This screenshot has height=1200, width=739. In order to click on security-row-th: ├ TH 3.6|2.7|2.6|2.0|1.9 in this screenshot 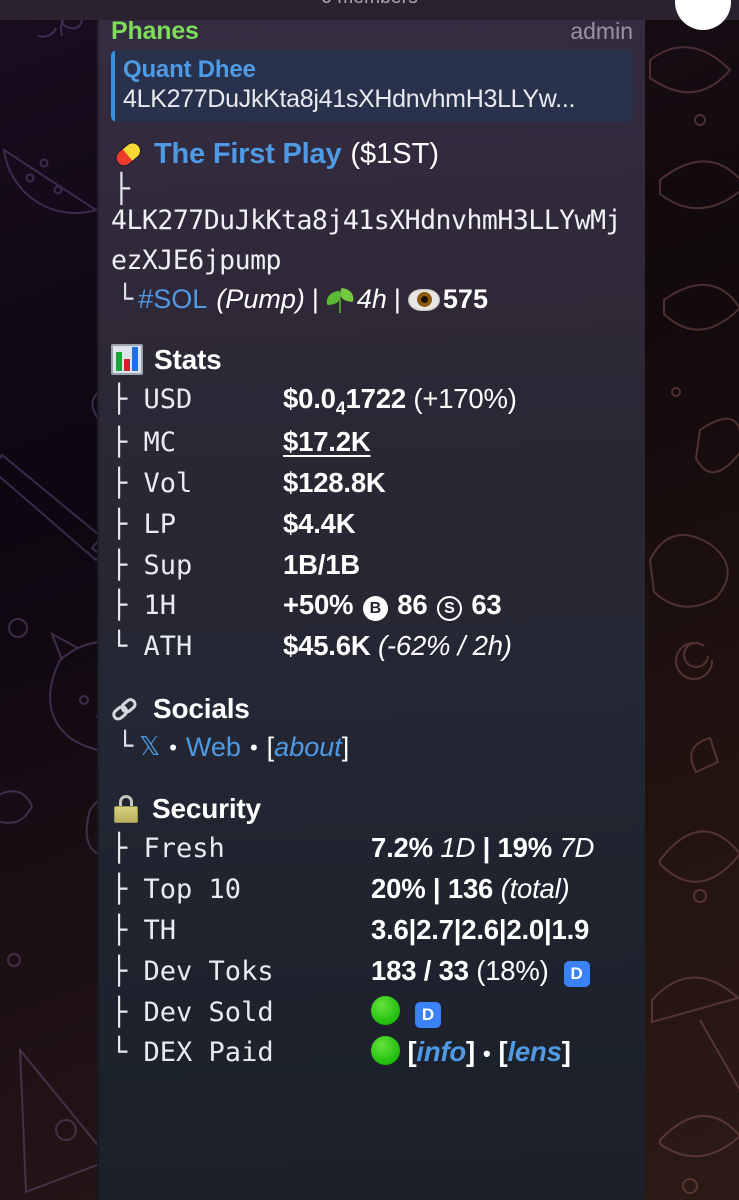, I will do `click(372, 930)`.